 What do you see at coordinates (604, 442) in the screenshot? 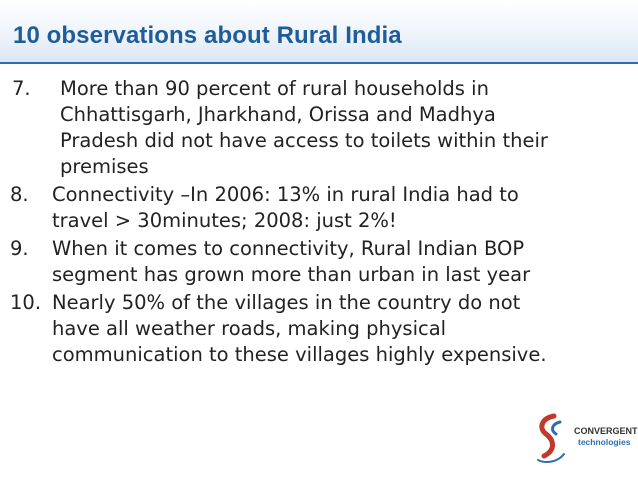
I see `logo-text-technologies: technologies` at bounding box center [604, 442].